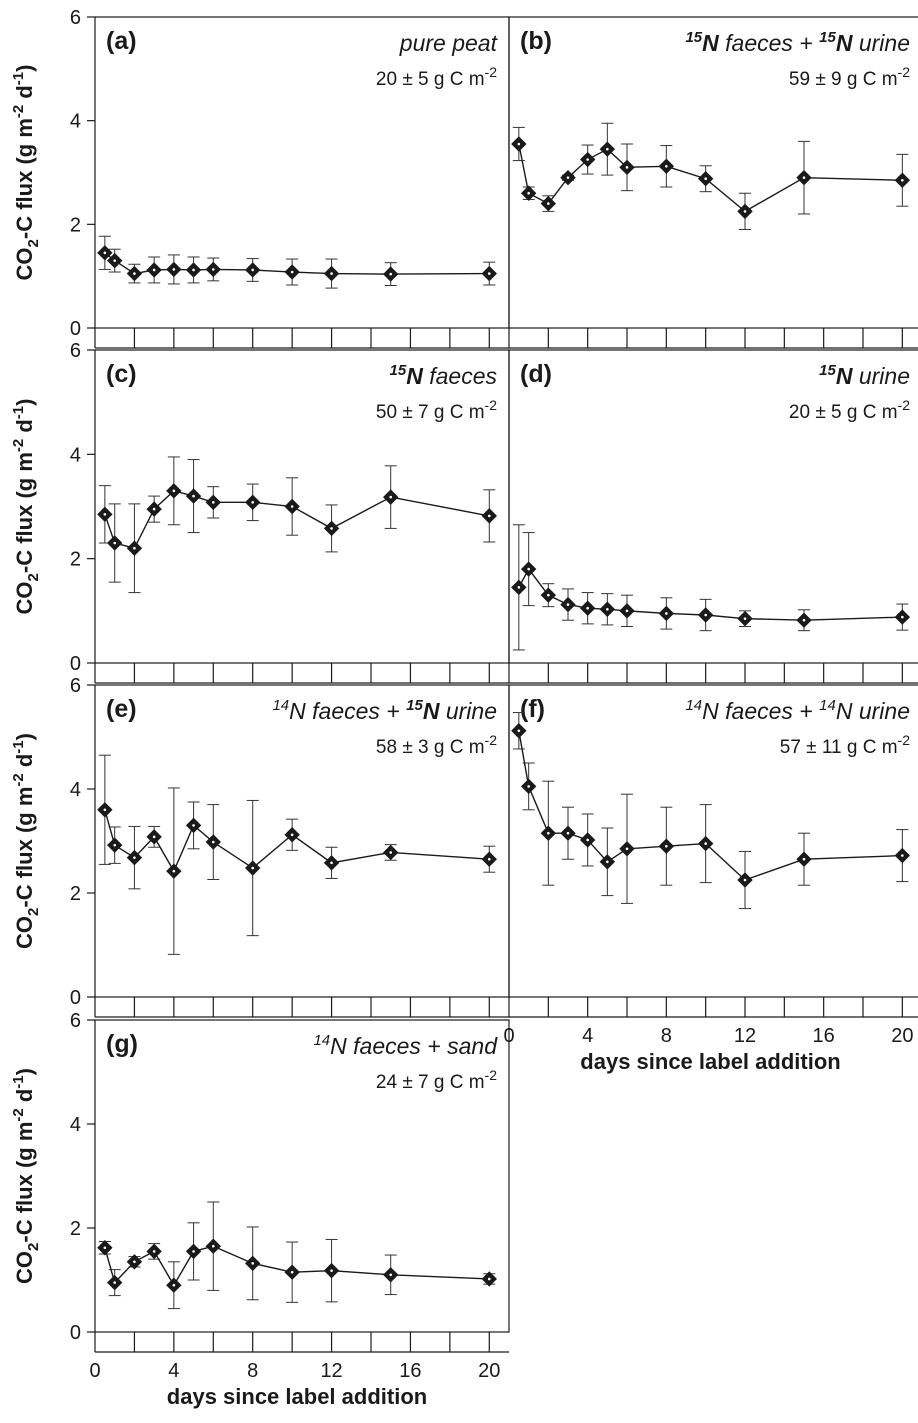 Image resolution: width=918 pixels, height=1423 pixels. What do you see at coordinates (849, 77) in the screenshot?
I see `panel-summary: 59 ± 9 g C m-2` at bounding box center [849, 77].